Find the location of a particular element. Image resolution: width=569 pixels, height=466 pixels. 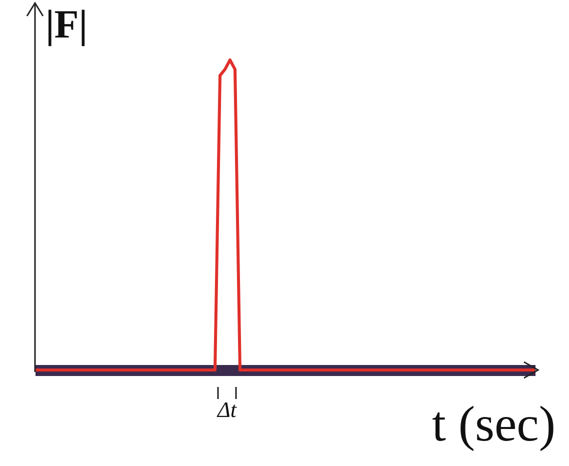

x-axis-title: t (sec) is located at coordinates (494, 424).